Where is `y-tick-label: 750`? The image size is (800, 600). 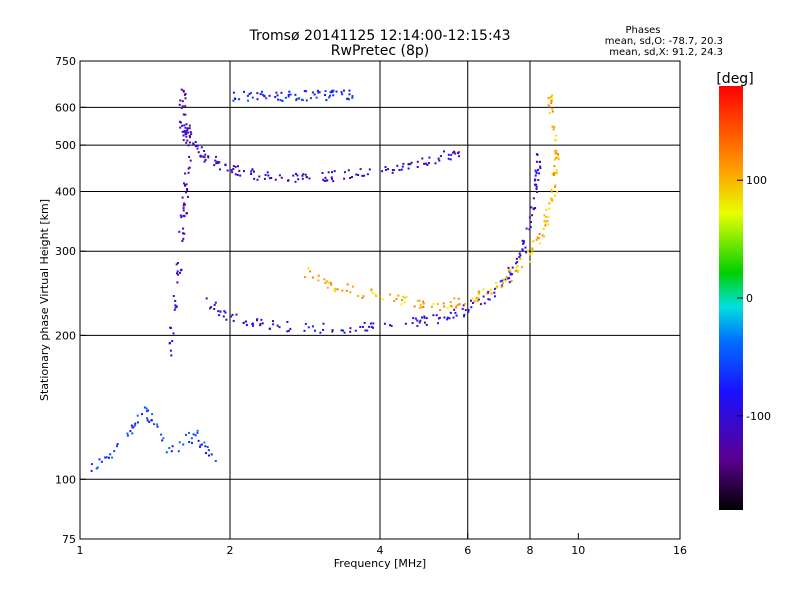
y-tick-label: 750 is located at coordinates (65, 61).